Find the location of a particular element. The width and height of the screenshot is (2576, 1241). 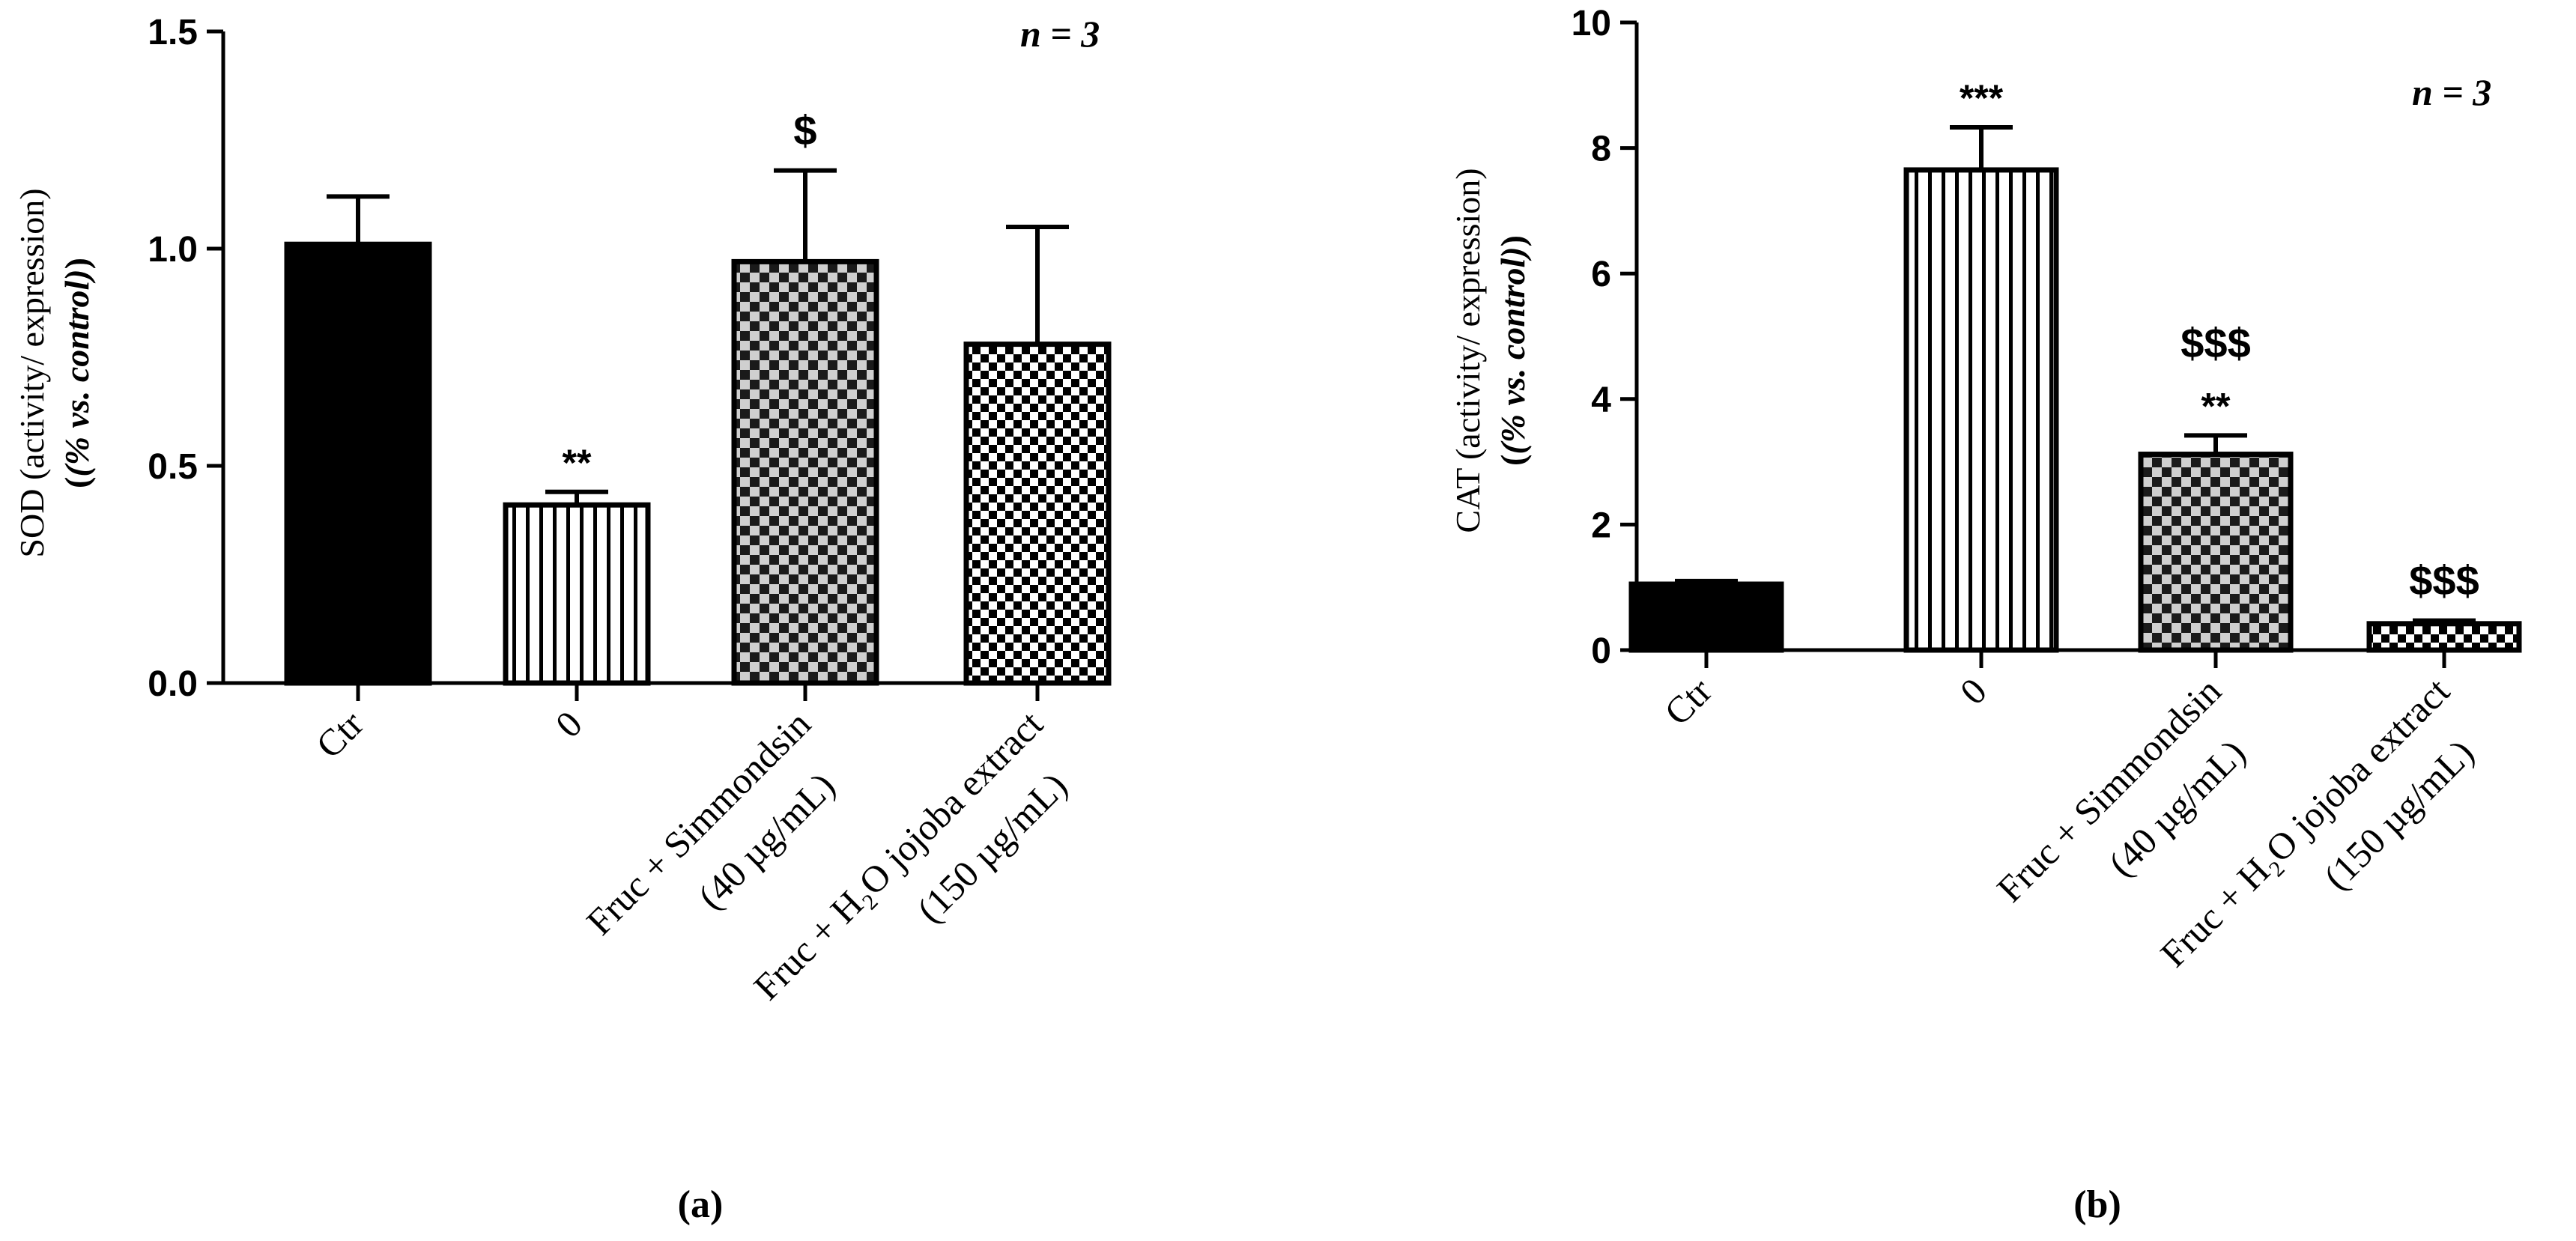

cat-y-sub-italic: (% vs. control) is located at coordinates (1513, 350).